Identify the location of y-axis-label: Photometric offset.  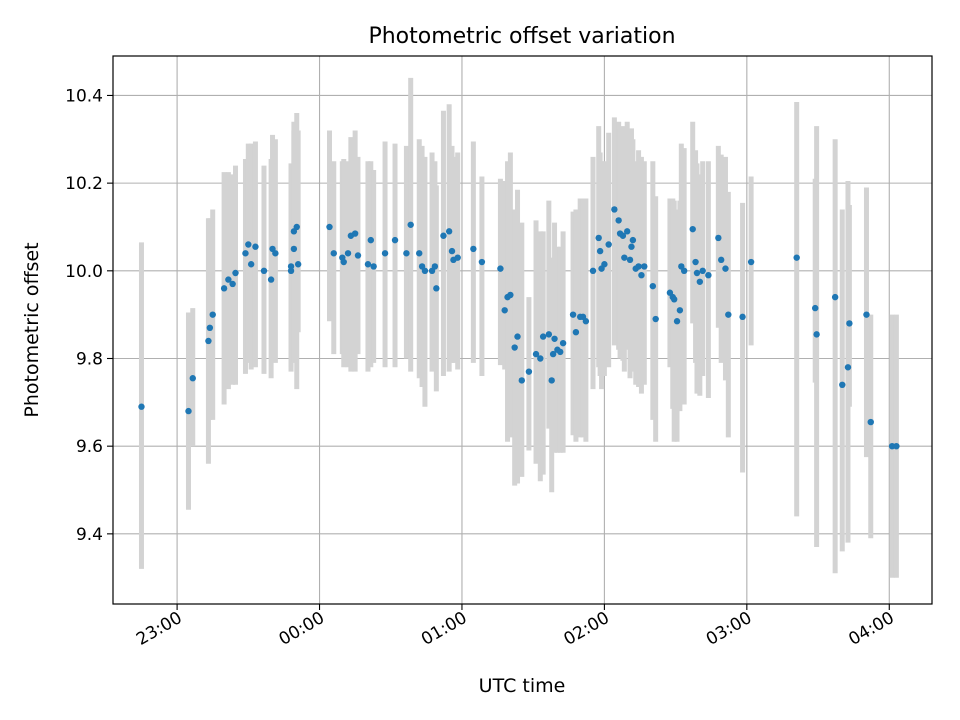
(32, 329).